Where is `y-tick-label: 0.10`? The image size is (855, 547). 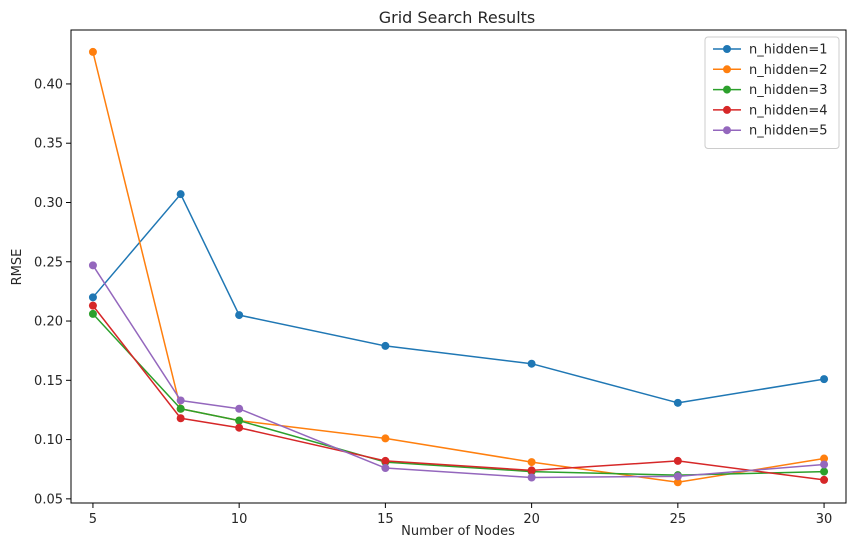 y-tick-label: 0.10 is located at coordinates (48, 440).